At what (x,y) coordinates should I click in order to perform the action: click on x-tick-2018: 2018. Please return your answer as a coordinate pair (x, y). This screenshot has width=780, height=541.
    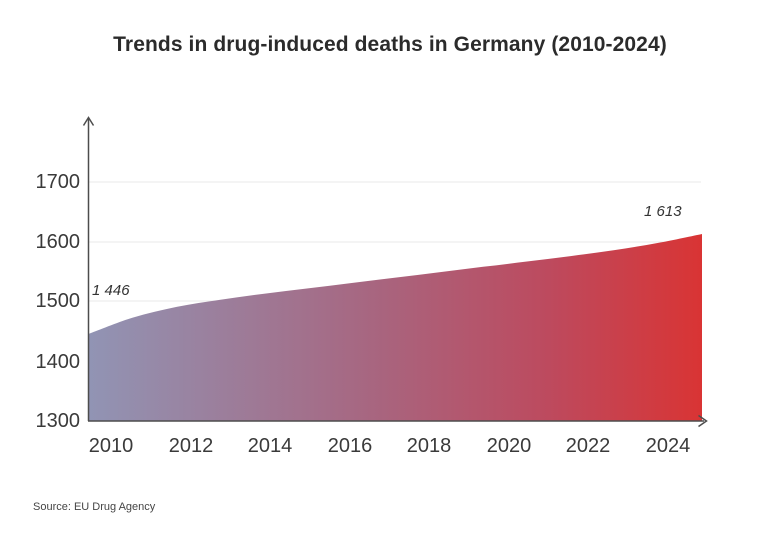
    Looking at the image, I should click on (429, 446).